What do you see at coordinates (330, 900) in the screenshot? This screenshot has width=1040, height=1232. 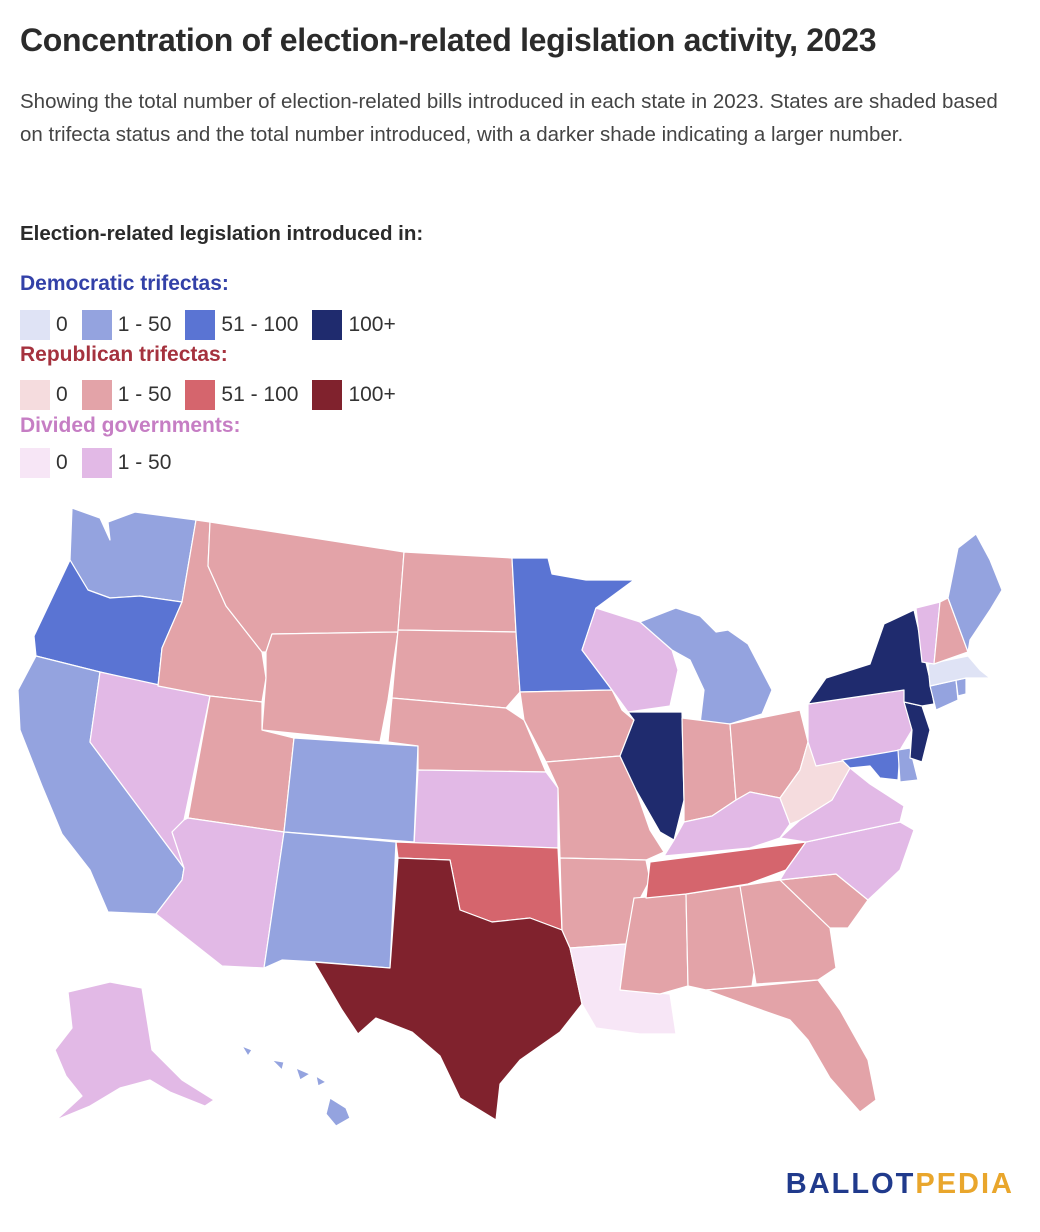 I see `state-NM` at bounding box center [330, 900].